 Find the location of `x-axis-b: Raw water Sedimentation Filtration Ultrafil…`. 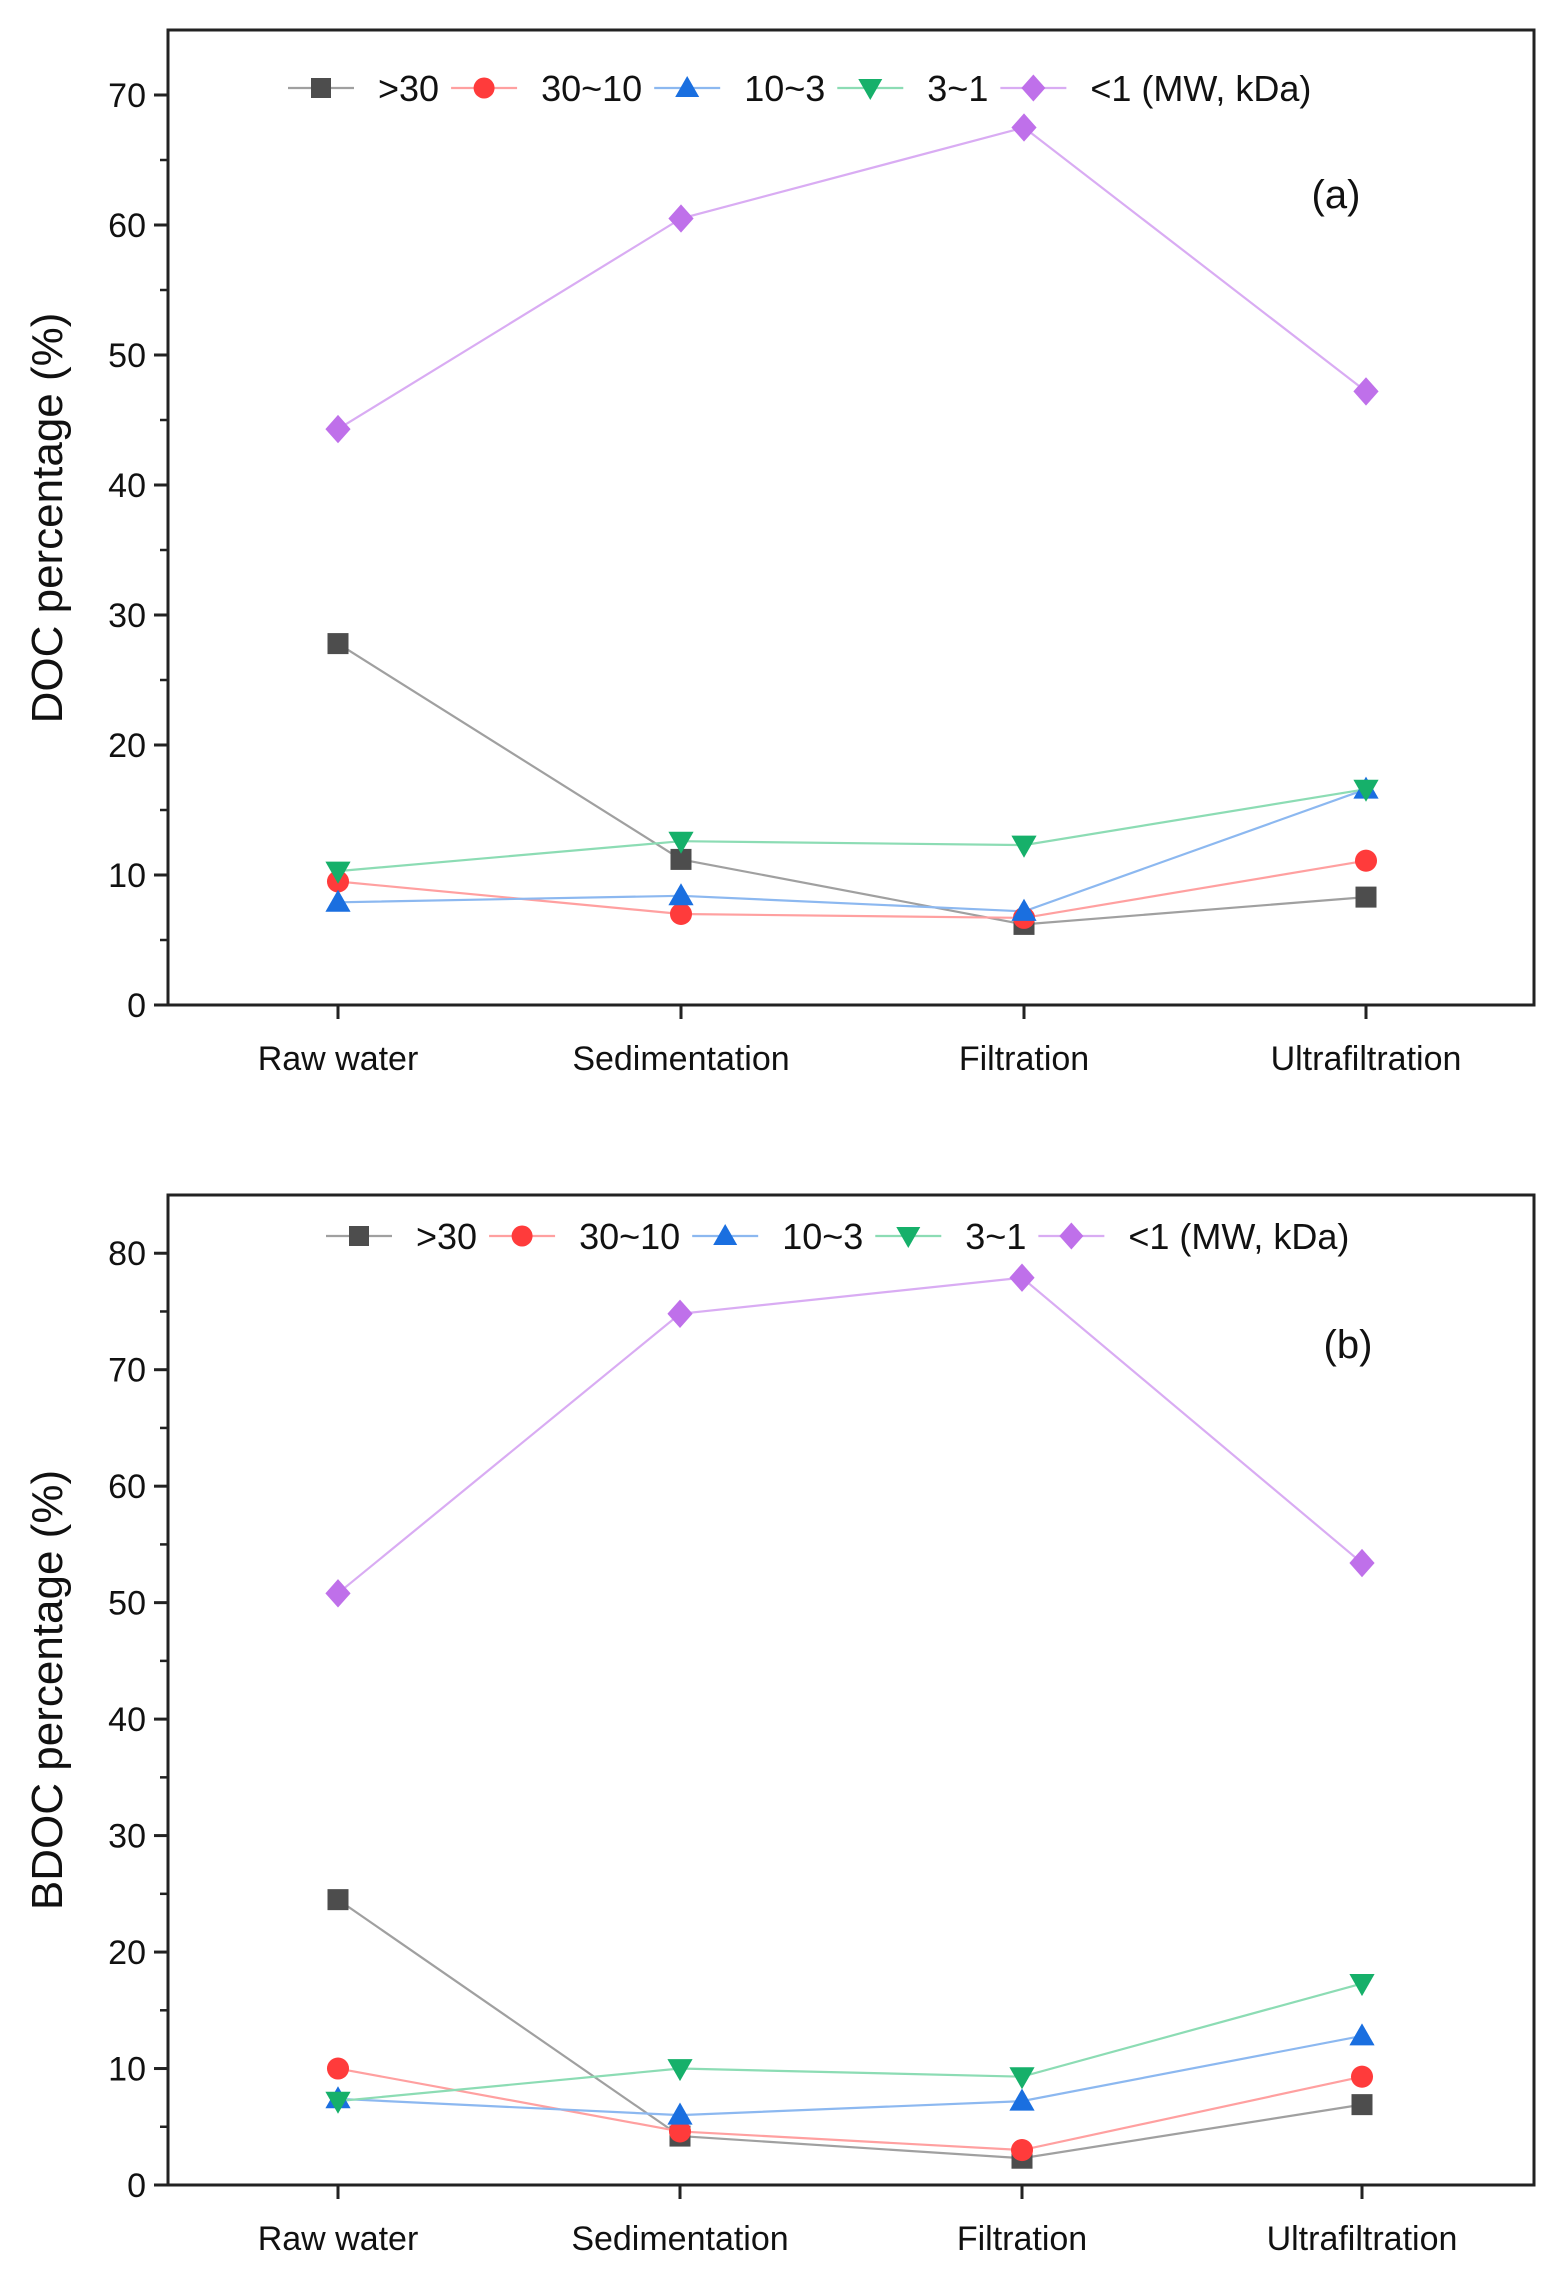

x-axis-b: Raw water Sedimentation Filtration Ultrafil… is located at coordinates (858, 2221).